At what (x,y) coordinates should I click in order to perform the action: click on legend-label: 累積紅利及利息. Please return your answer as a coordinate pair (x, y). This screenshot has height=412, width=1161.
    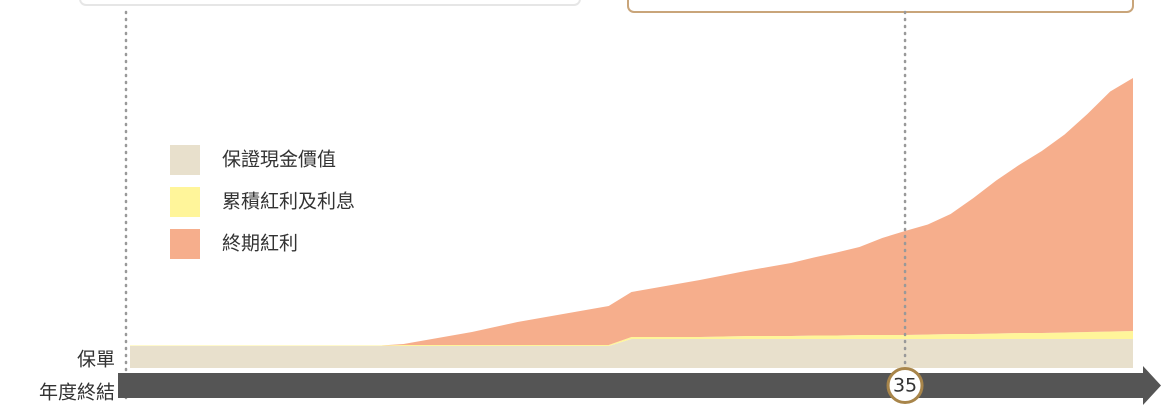
    Looking at the image, I should click on (288, 202).